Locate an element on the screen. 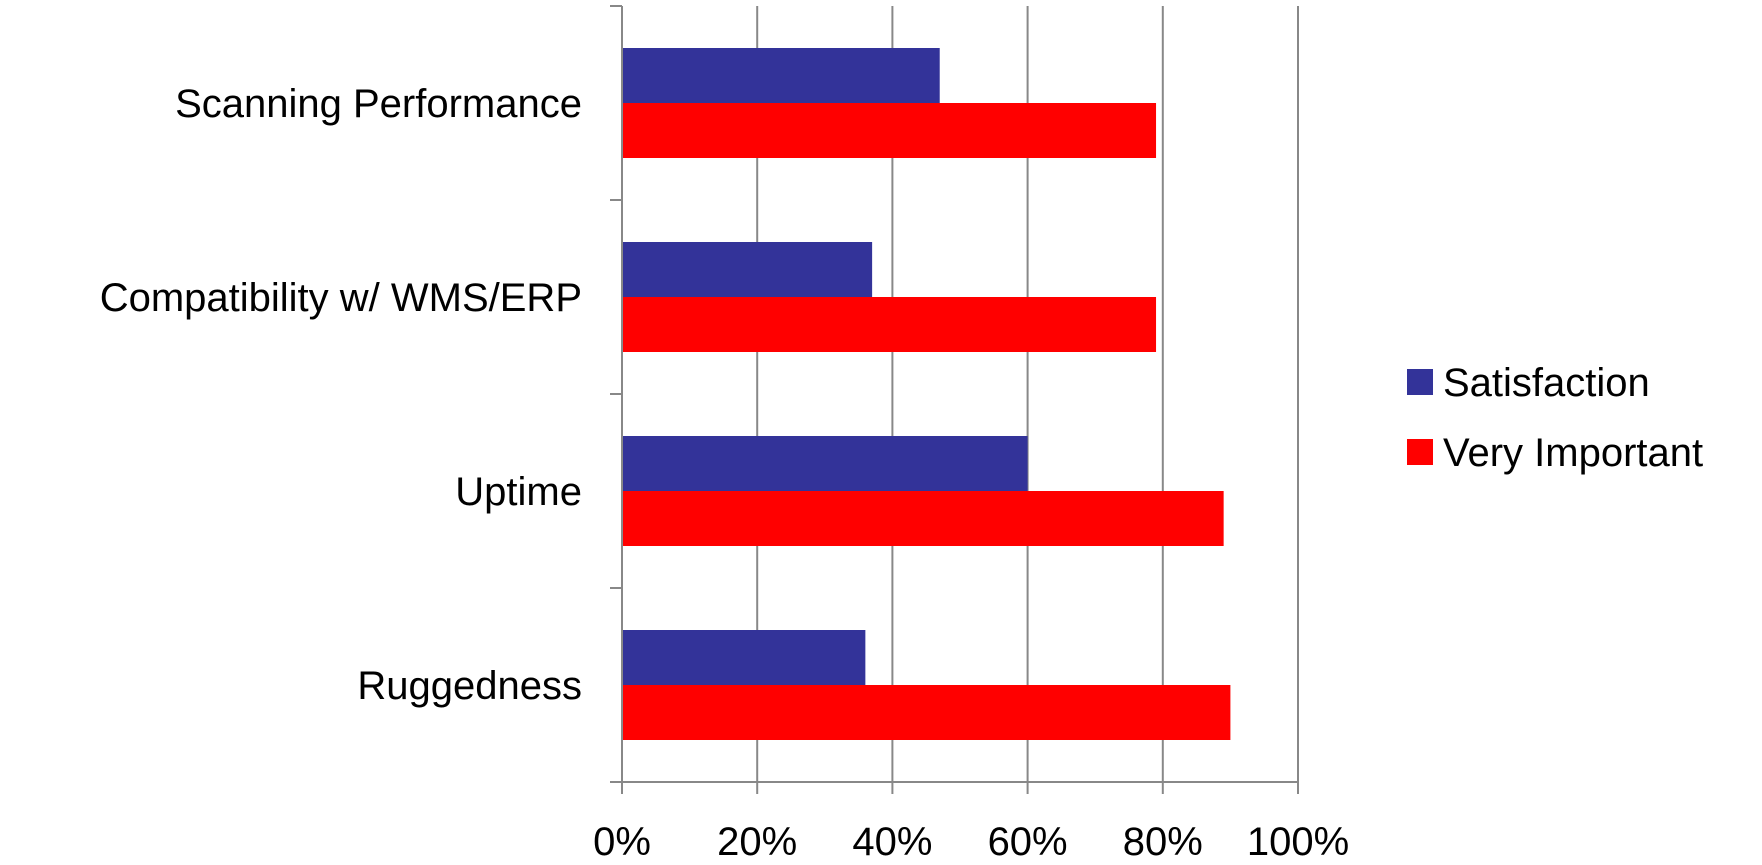  legend: Satisfaction Very Important is located at coordinates (1555, 418).